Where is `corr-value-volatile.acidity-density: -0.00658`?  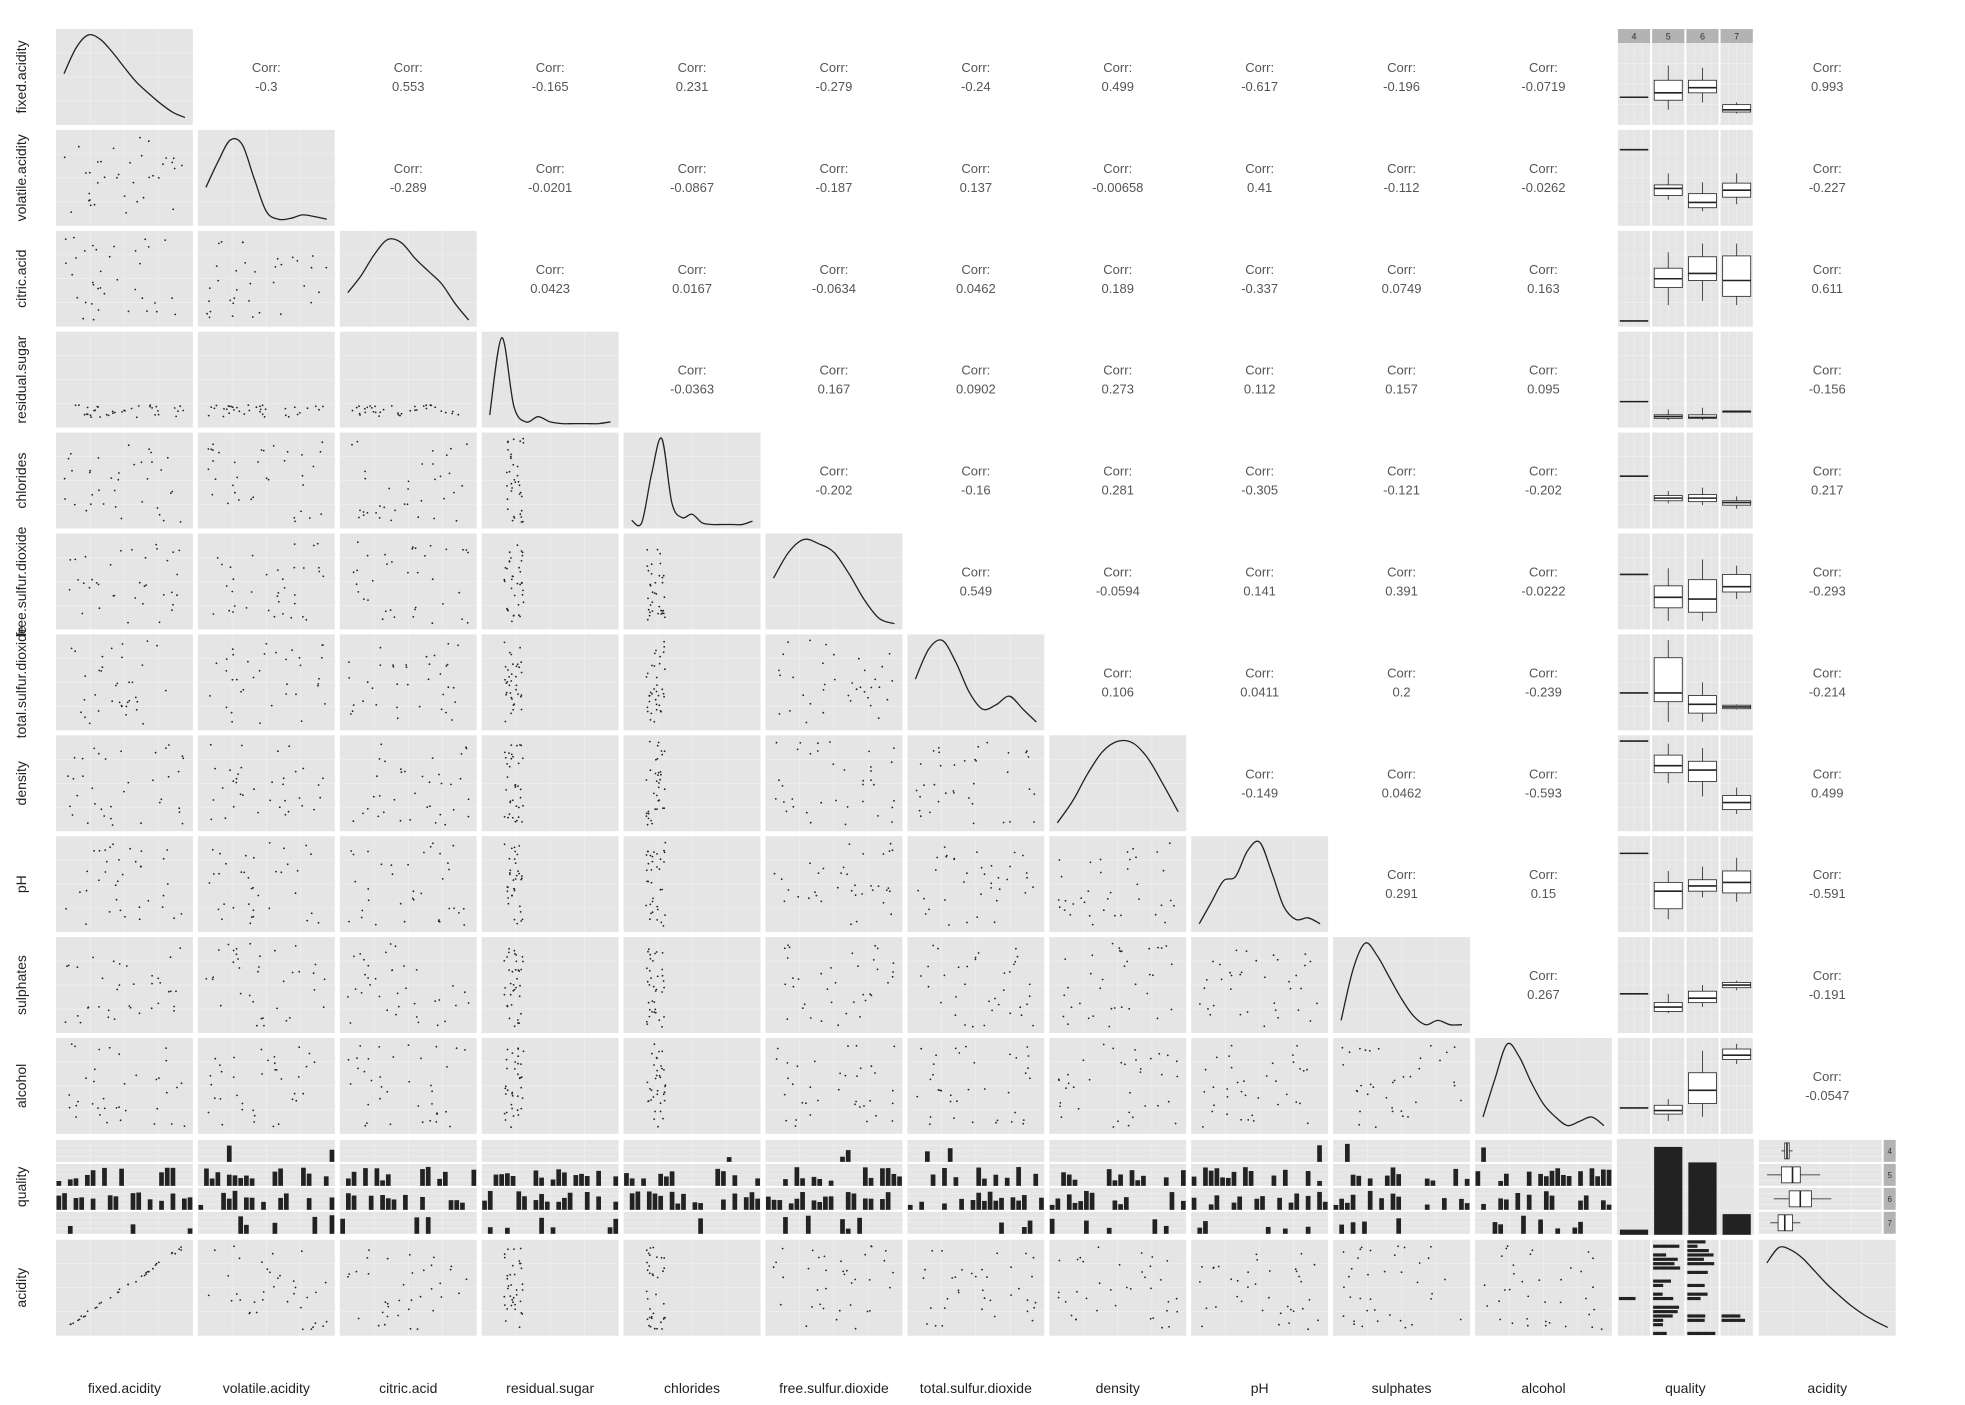
corr-value-volatile.acidity-density: -0.00658 is located at coordinates (1117, 187).